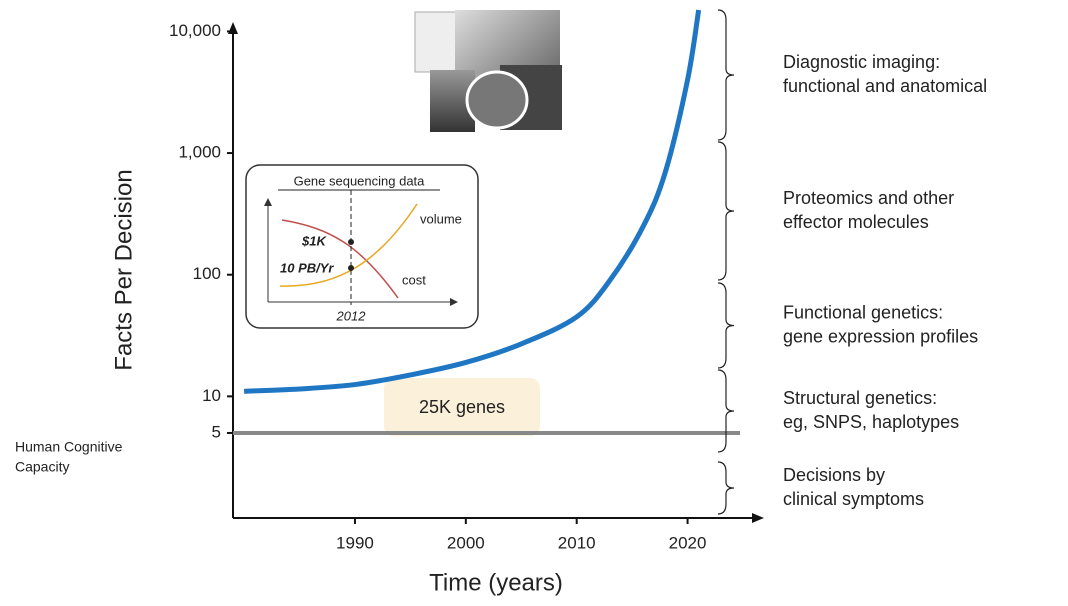  What do you see at coordinates (216, 431) in the screenshot?
I see `y-tick-label: 5` at bounding box center [216, 431].